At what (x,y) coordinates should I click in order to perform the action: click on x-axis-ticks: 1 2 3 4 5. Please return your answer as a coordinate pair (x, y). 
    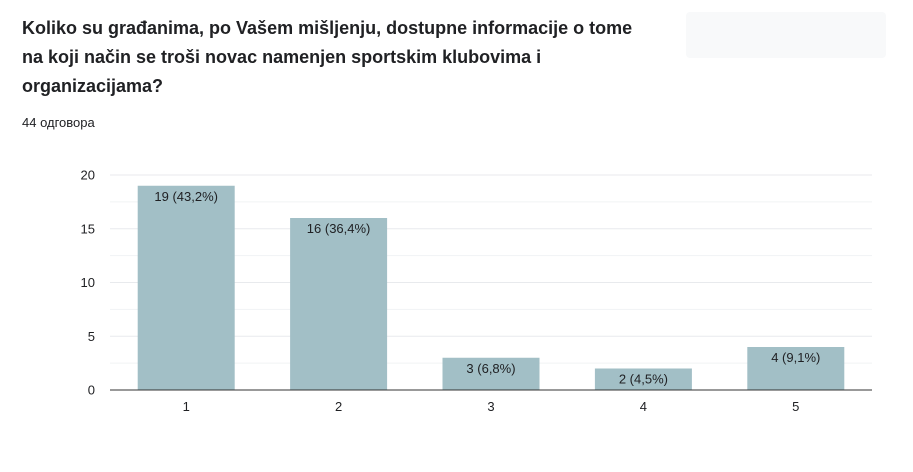
    Looking at the image, I should click on (491, 406).